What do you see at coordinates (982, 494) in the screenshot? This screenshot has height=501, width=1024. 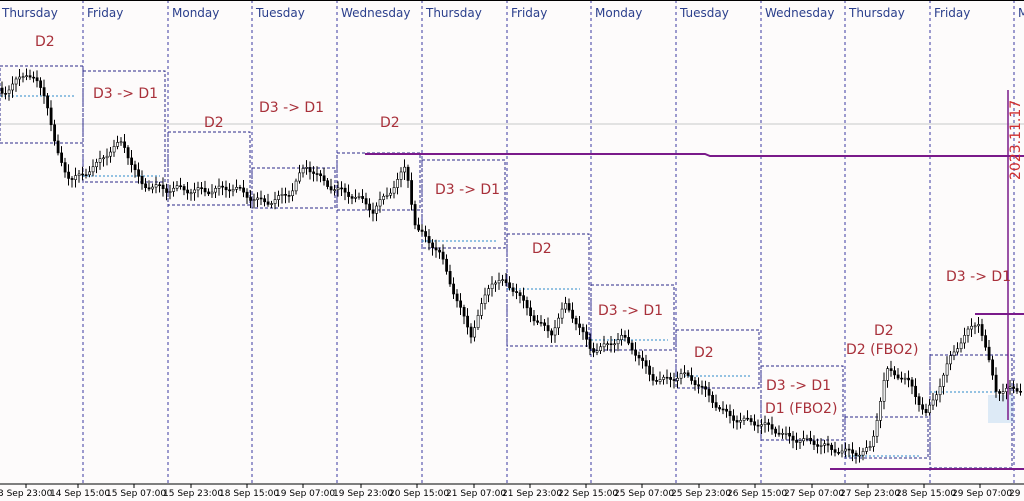 I see `time-label: 29 Sep 07:00` at bounding box center [982, 494].